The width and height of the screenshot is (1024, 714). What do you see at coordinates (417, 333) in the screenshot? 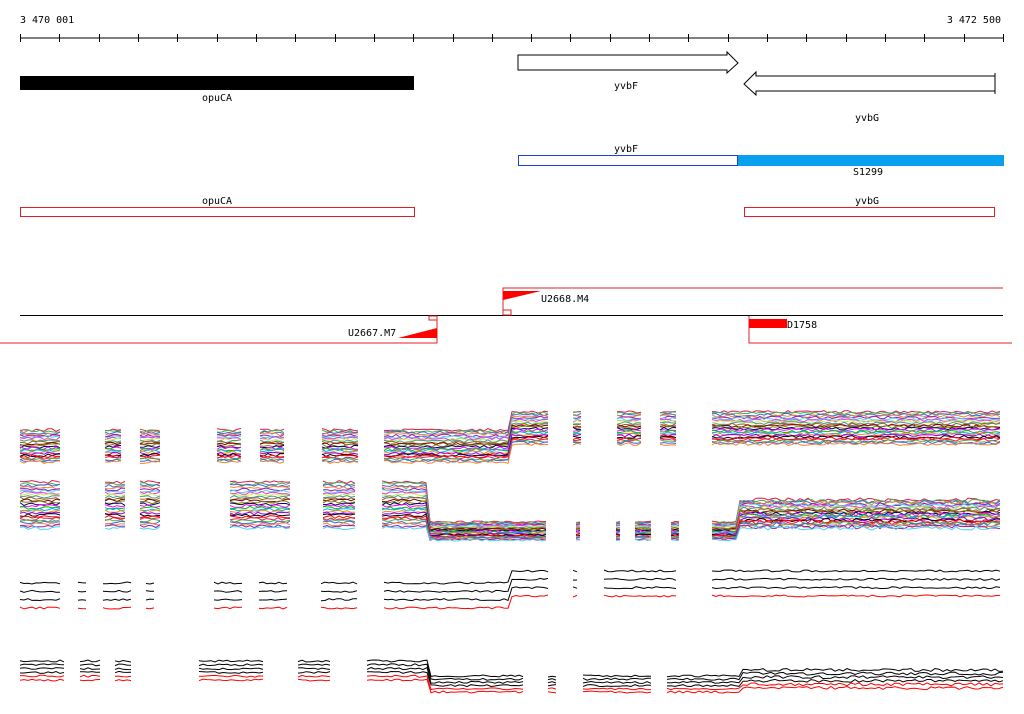
I see `segment-u2667-m7-marker` at bounding box center [417, 333].